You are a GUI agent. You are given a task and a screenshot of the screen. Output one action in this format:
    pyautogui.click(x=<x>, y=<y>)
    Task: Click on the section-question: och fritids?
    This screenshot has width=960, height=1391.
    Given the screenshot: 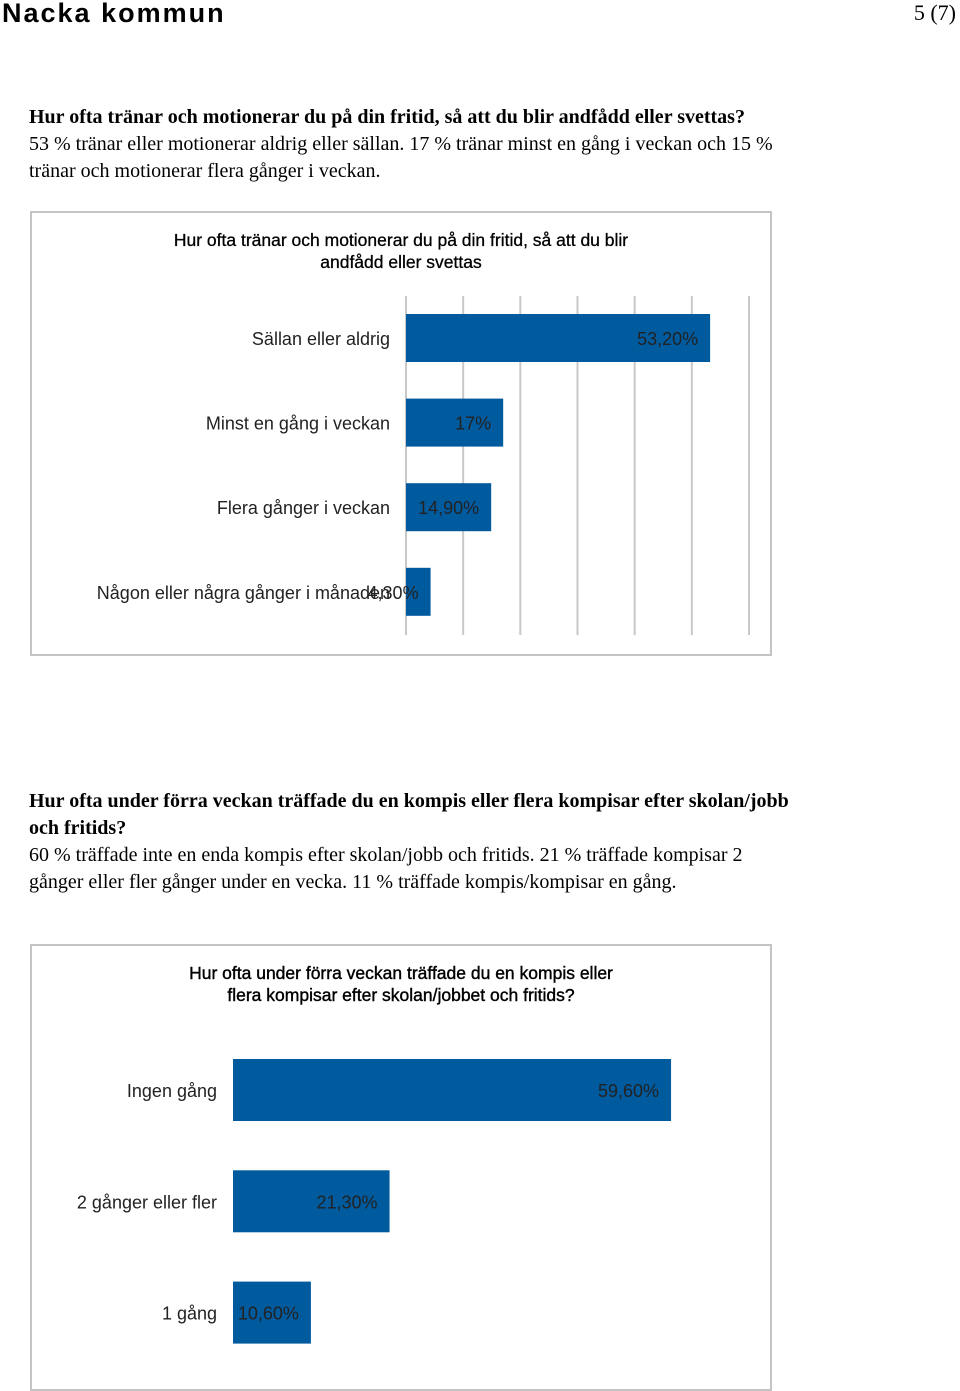 What is the action you would take?
    pyautogui.click(x=78, y=828)
    